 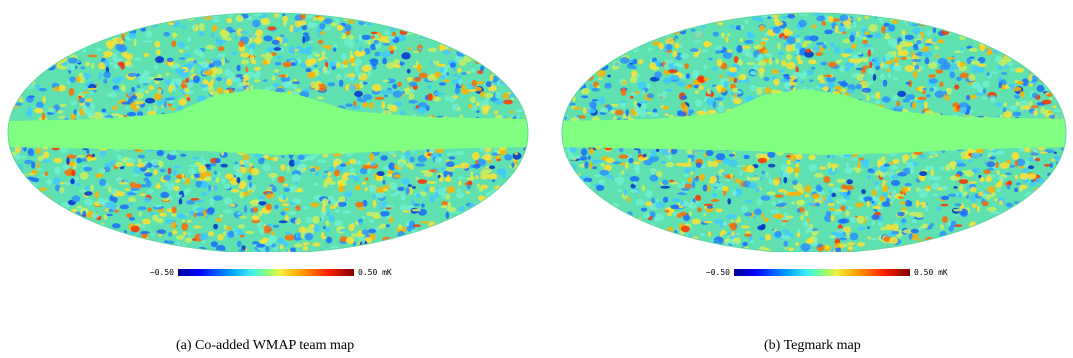 I want to click on caption: (b) Tegmark map, so click(x=812, y=345).